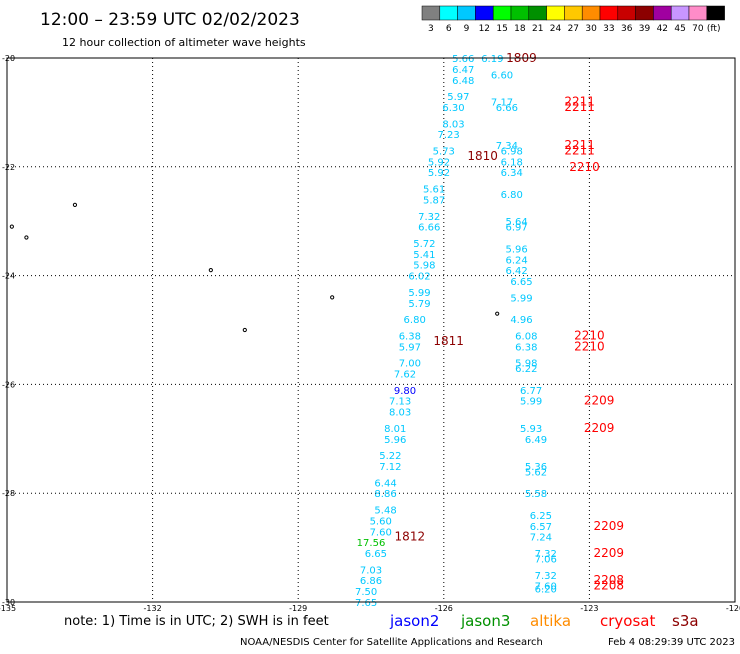 This screenshot has height=654, width=740. Describe the element at coordinates (463, 70) in the screenshot. I see `wave-height-label: 6.47` at that location.